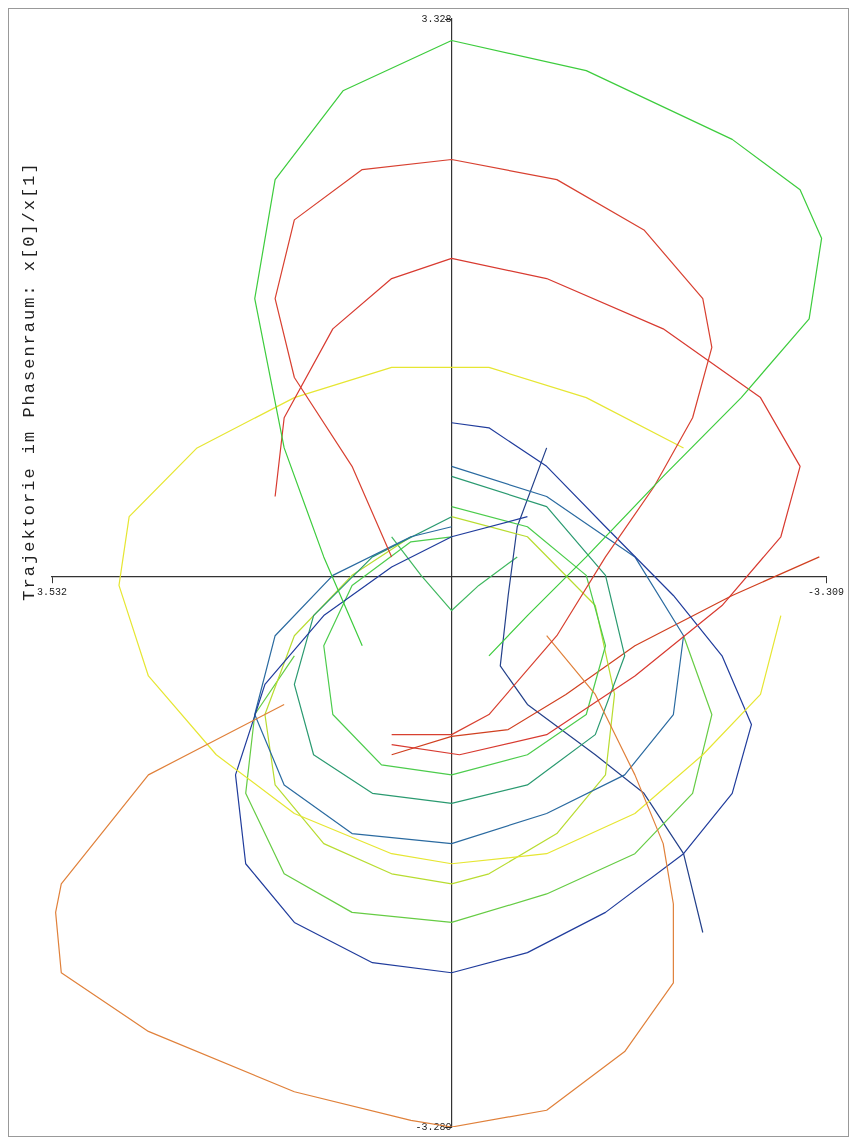  Describe the element at coordinates (433, 1127) in the screenshot. I see `y-tick-label: -3.280` at that location.